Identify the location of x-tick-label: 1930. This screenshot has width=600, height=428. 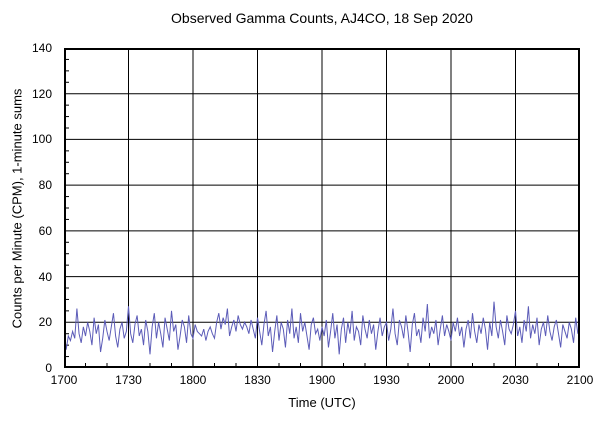
(386, 380).